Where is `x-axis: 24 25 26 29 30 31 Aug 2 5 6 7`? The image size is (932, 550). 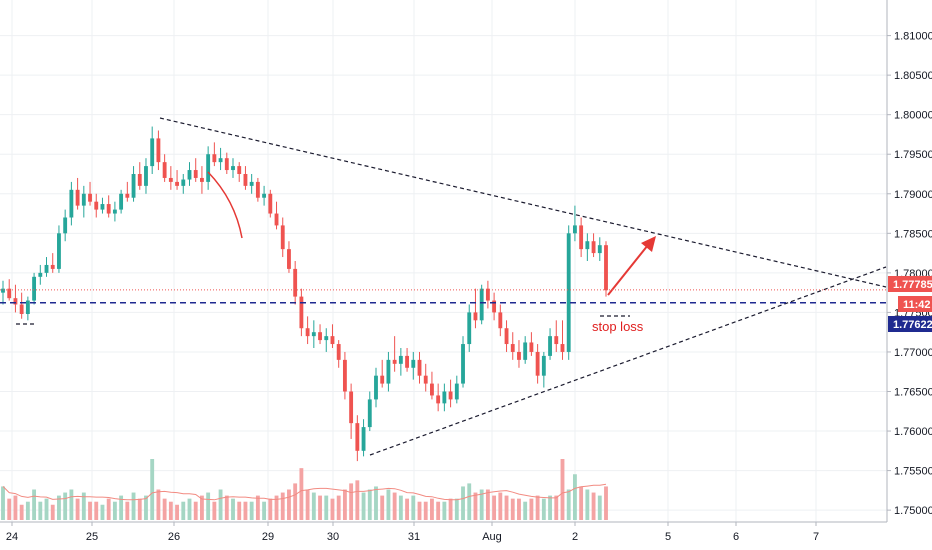
x-axis: 24 25 26 29 30 31 Aug 2 5 6 7 is located at coordinates (412, 532).